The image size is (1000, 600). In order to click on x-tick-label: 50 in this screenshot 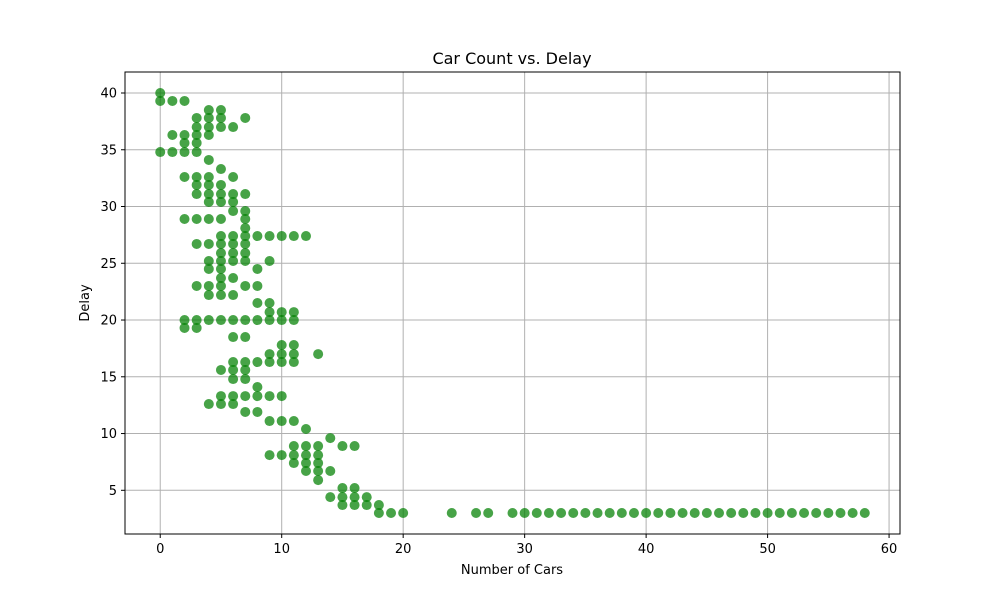, I will do `click(767, 549)`.